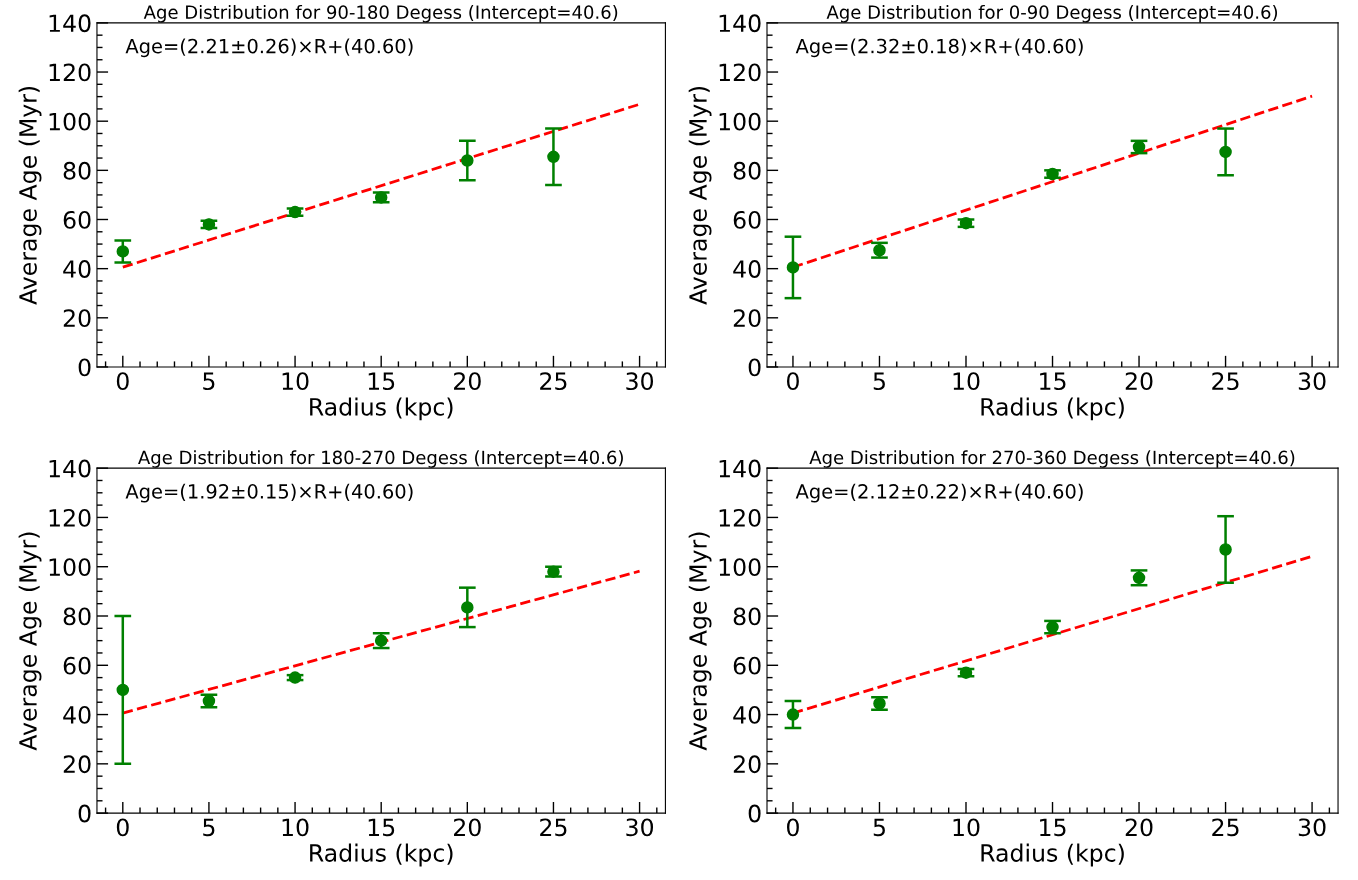  Describe the element at coordinates (380, 13) in the screenshot. I see `chart-title: Age Distribution for 90-180 Degess (Intercept=40.6)` at that location.